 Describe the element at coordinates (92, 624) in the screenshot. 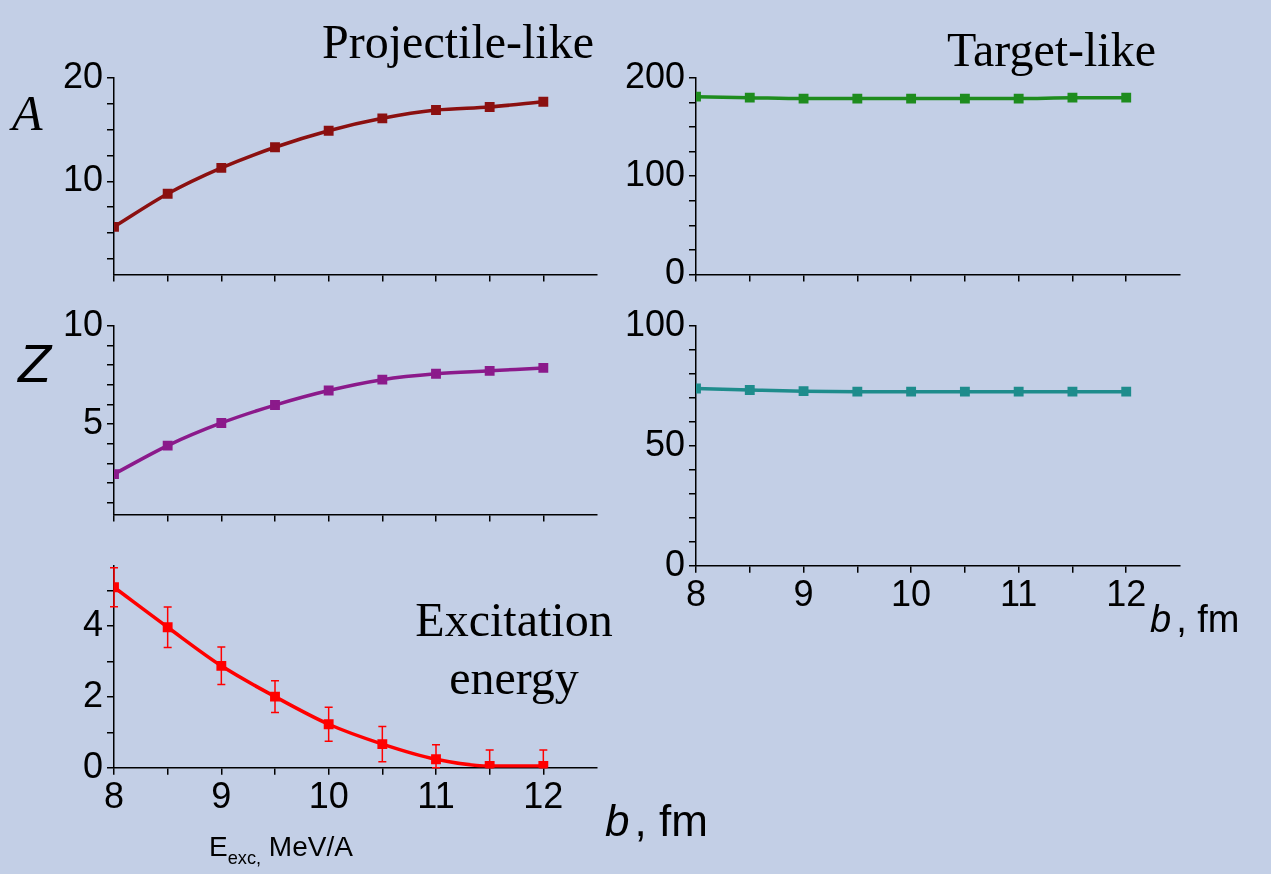

I see `y-tick-label: 4` at that location.